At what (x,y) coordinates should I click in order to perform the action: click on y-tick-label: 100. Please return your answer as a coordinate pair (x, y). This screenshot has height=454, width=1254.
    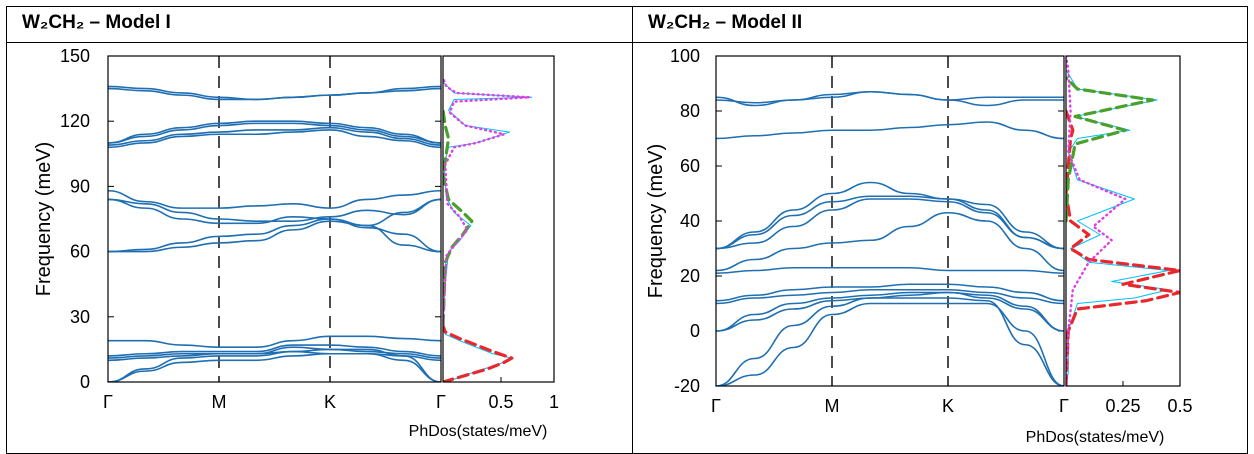
    Looking at the image, I should click on (685, 56).